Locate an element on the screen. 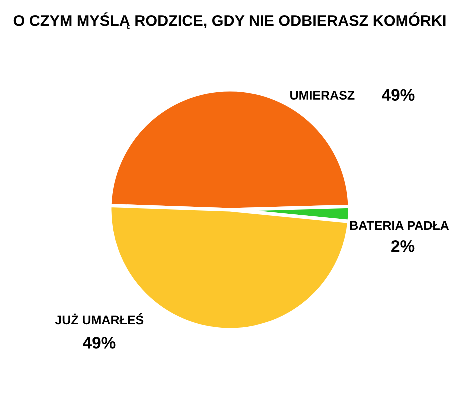 The image size is (460, 420). slice-label: BATERIA PADŁA is located at coordinates (400, 225).